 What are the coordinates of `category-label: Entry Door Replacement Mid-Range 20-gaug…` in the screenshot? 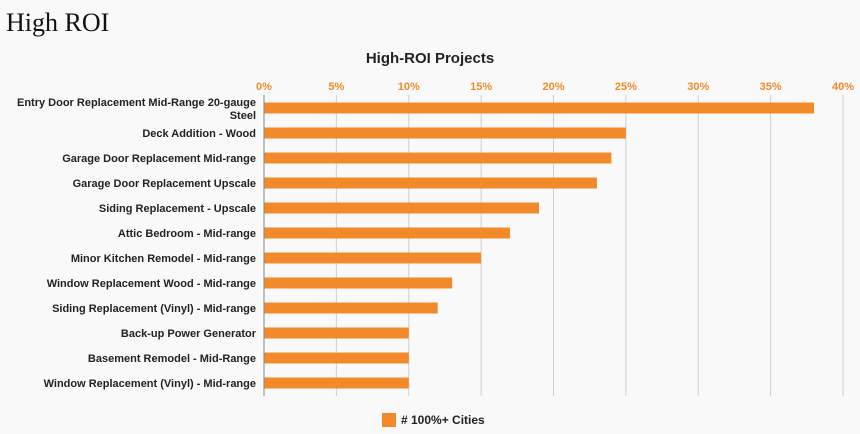 It's located at (136, 109).